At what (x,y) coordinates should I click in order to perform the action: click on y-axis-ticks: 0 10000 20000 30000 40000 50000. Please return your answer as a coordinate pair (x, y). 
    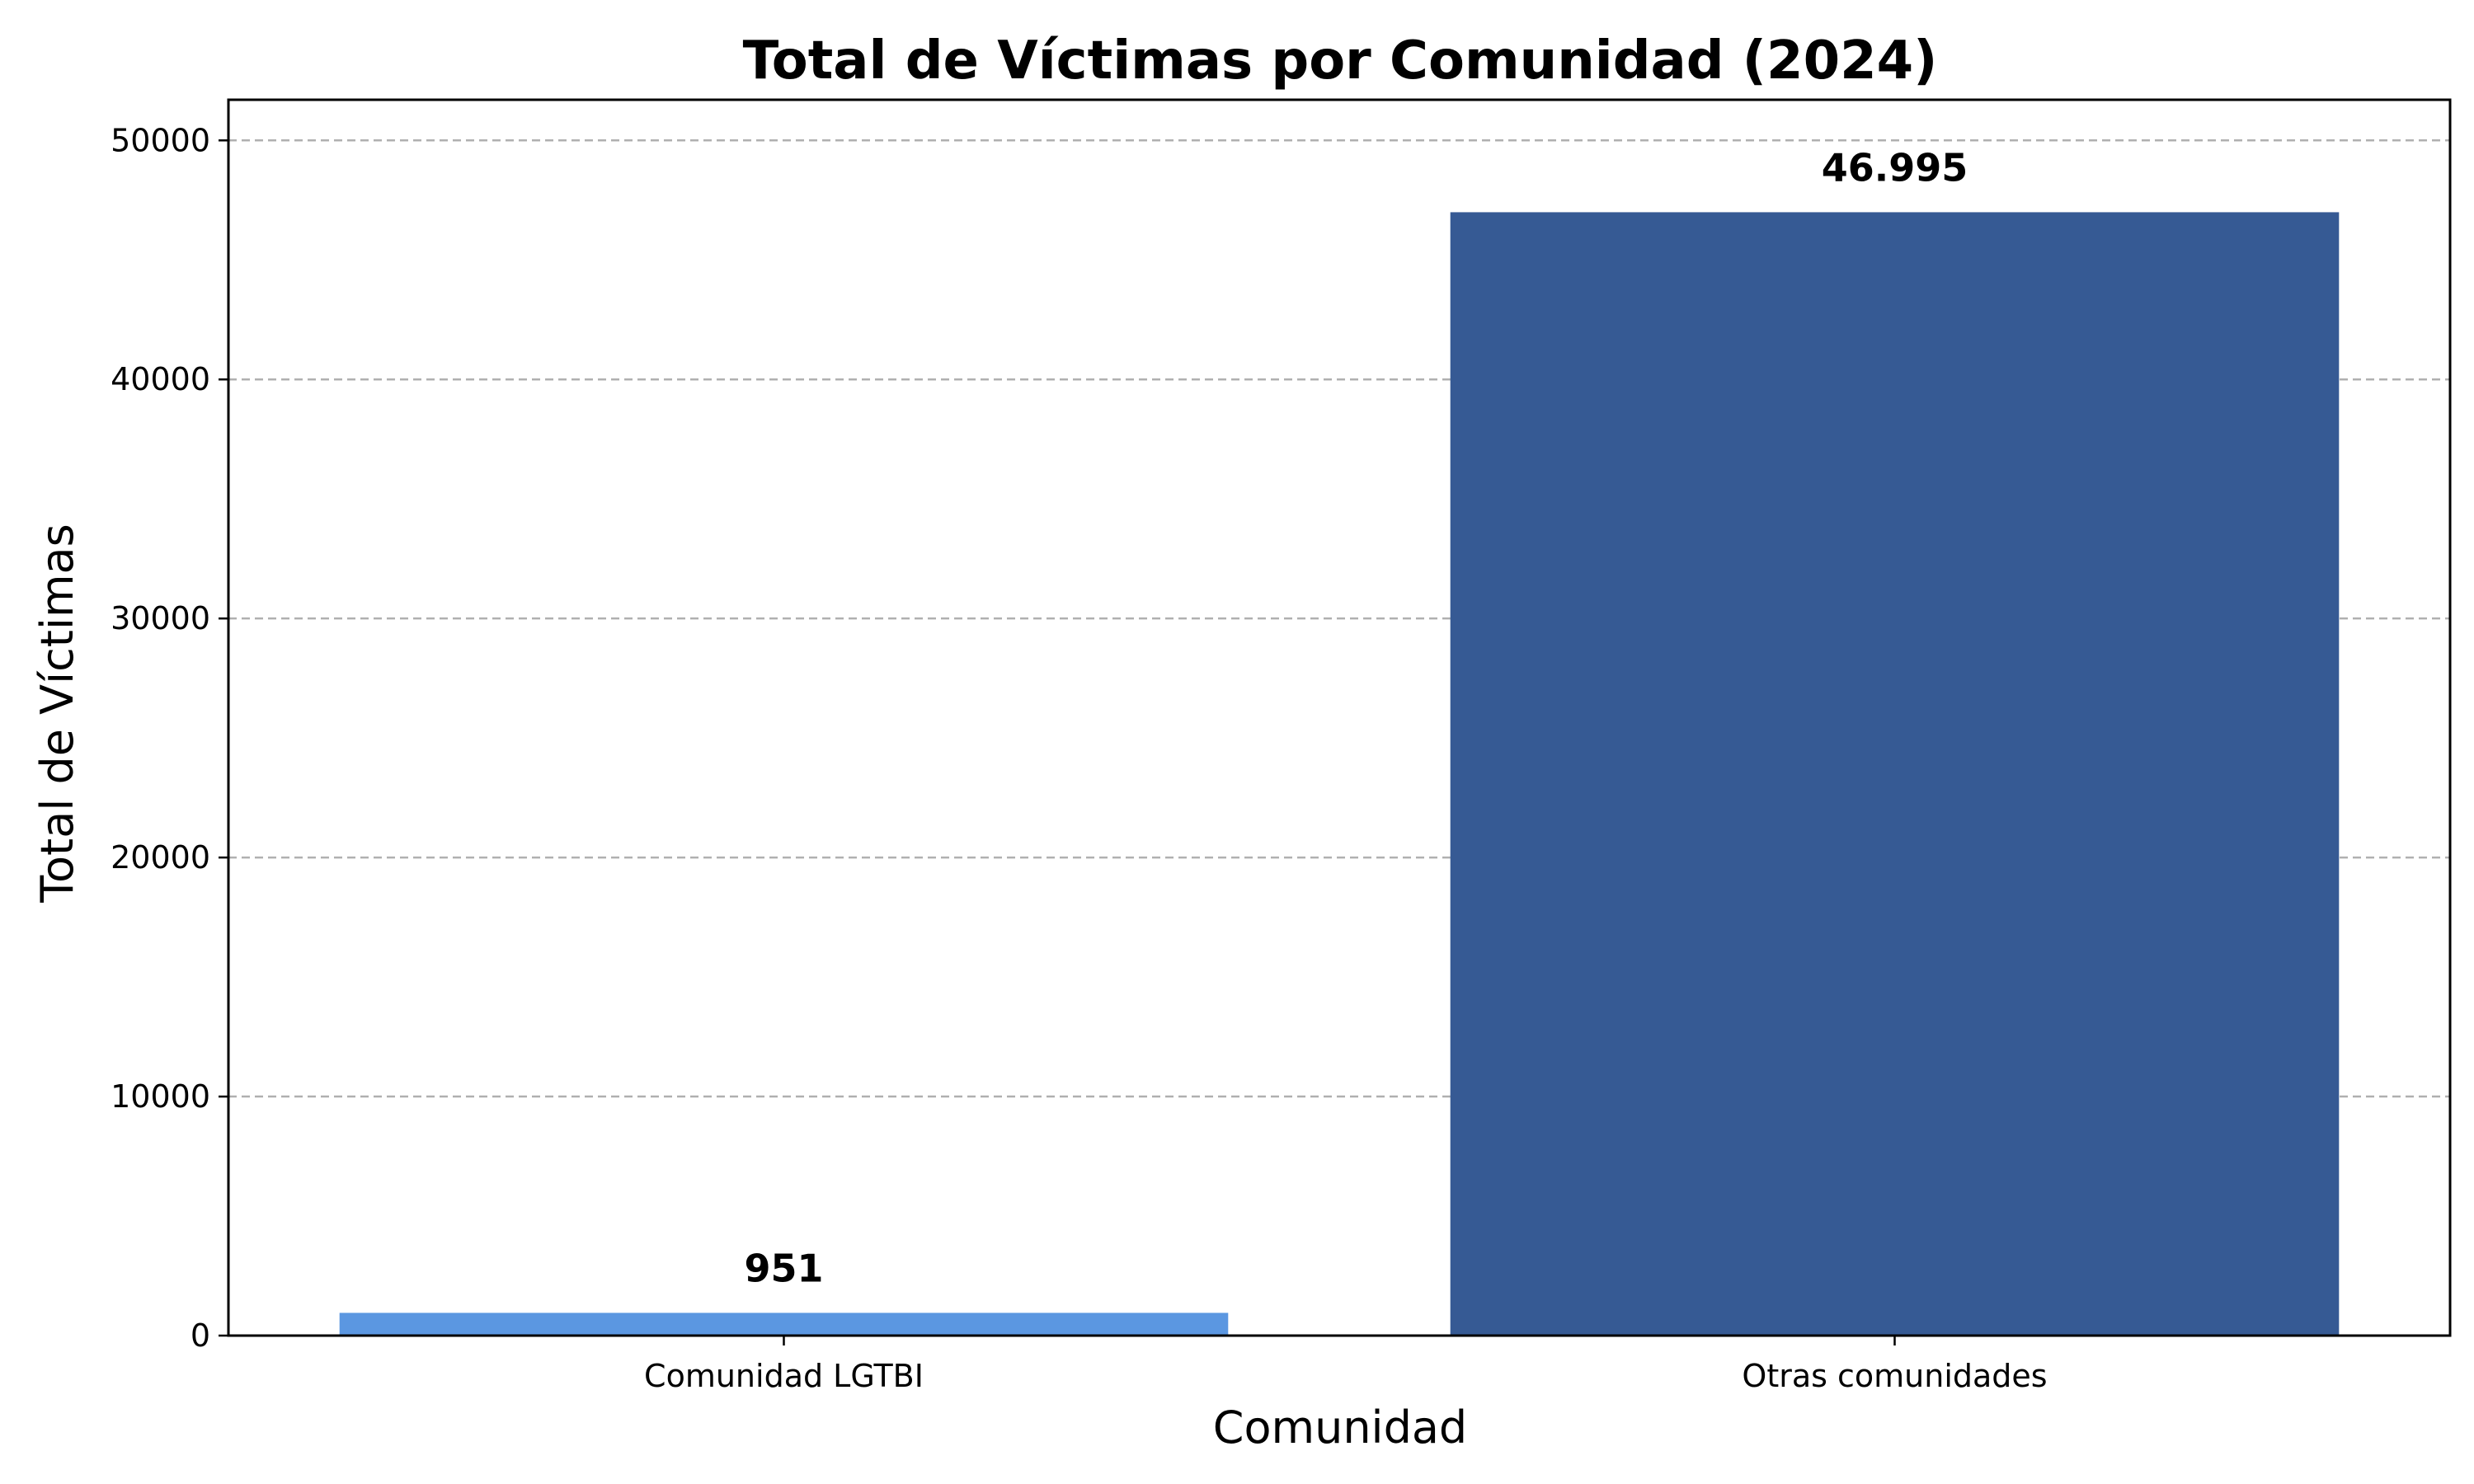
    Looking at the image, I should click on (169, 738).